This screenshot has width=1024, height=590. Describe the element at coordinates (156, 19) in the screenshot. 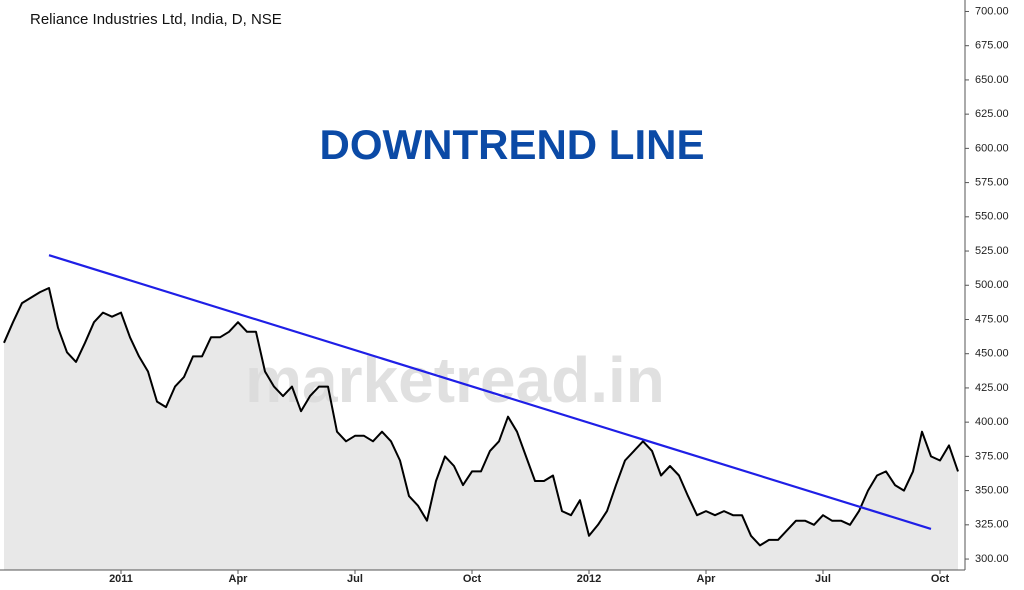

I see `chart-title: Reliance Industries Ltd, India, D, NSE` at that location.